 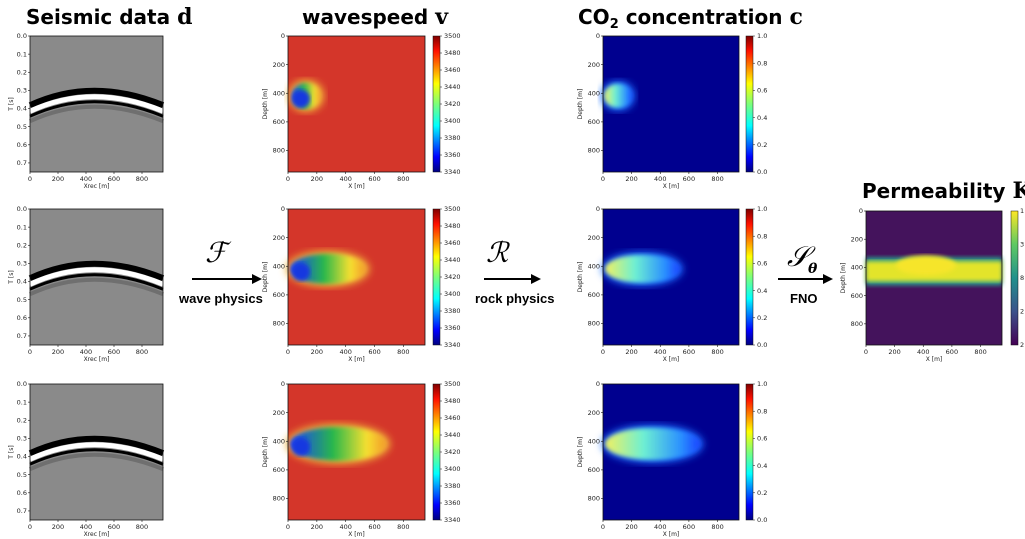 What do you see at coordinates (22, 300) in the screenshot?
I see `y-tick-label: 0.5` at bounding box center [22, 300].